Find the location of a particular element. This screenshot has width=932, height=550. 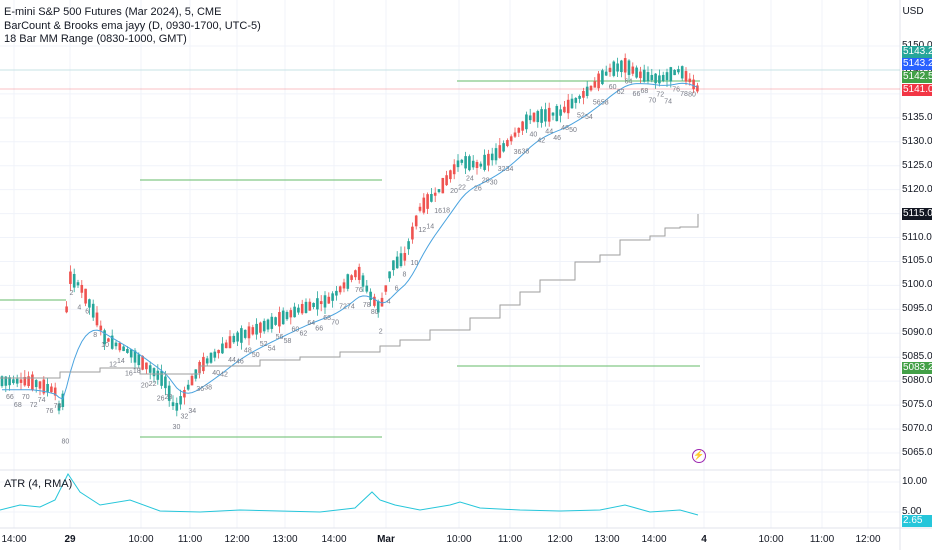

bar-count-label: 54 is located at coordinates (272, 349).